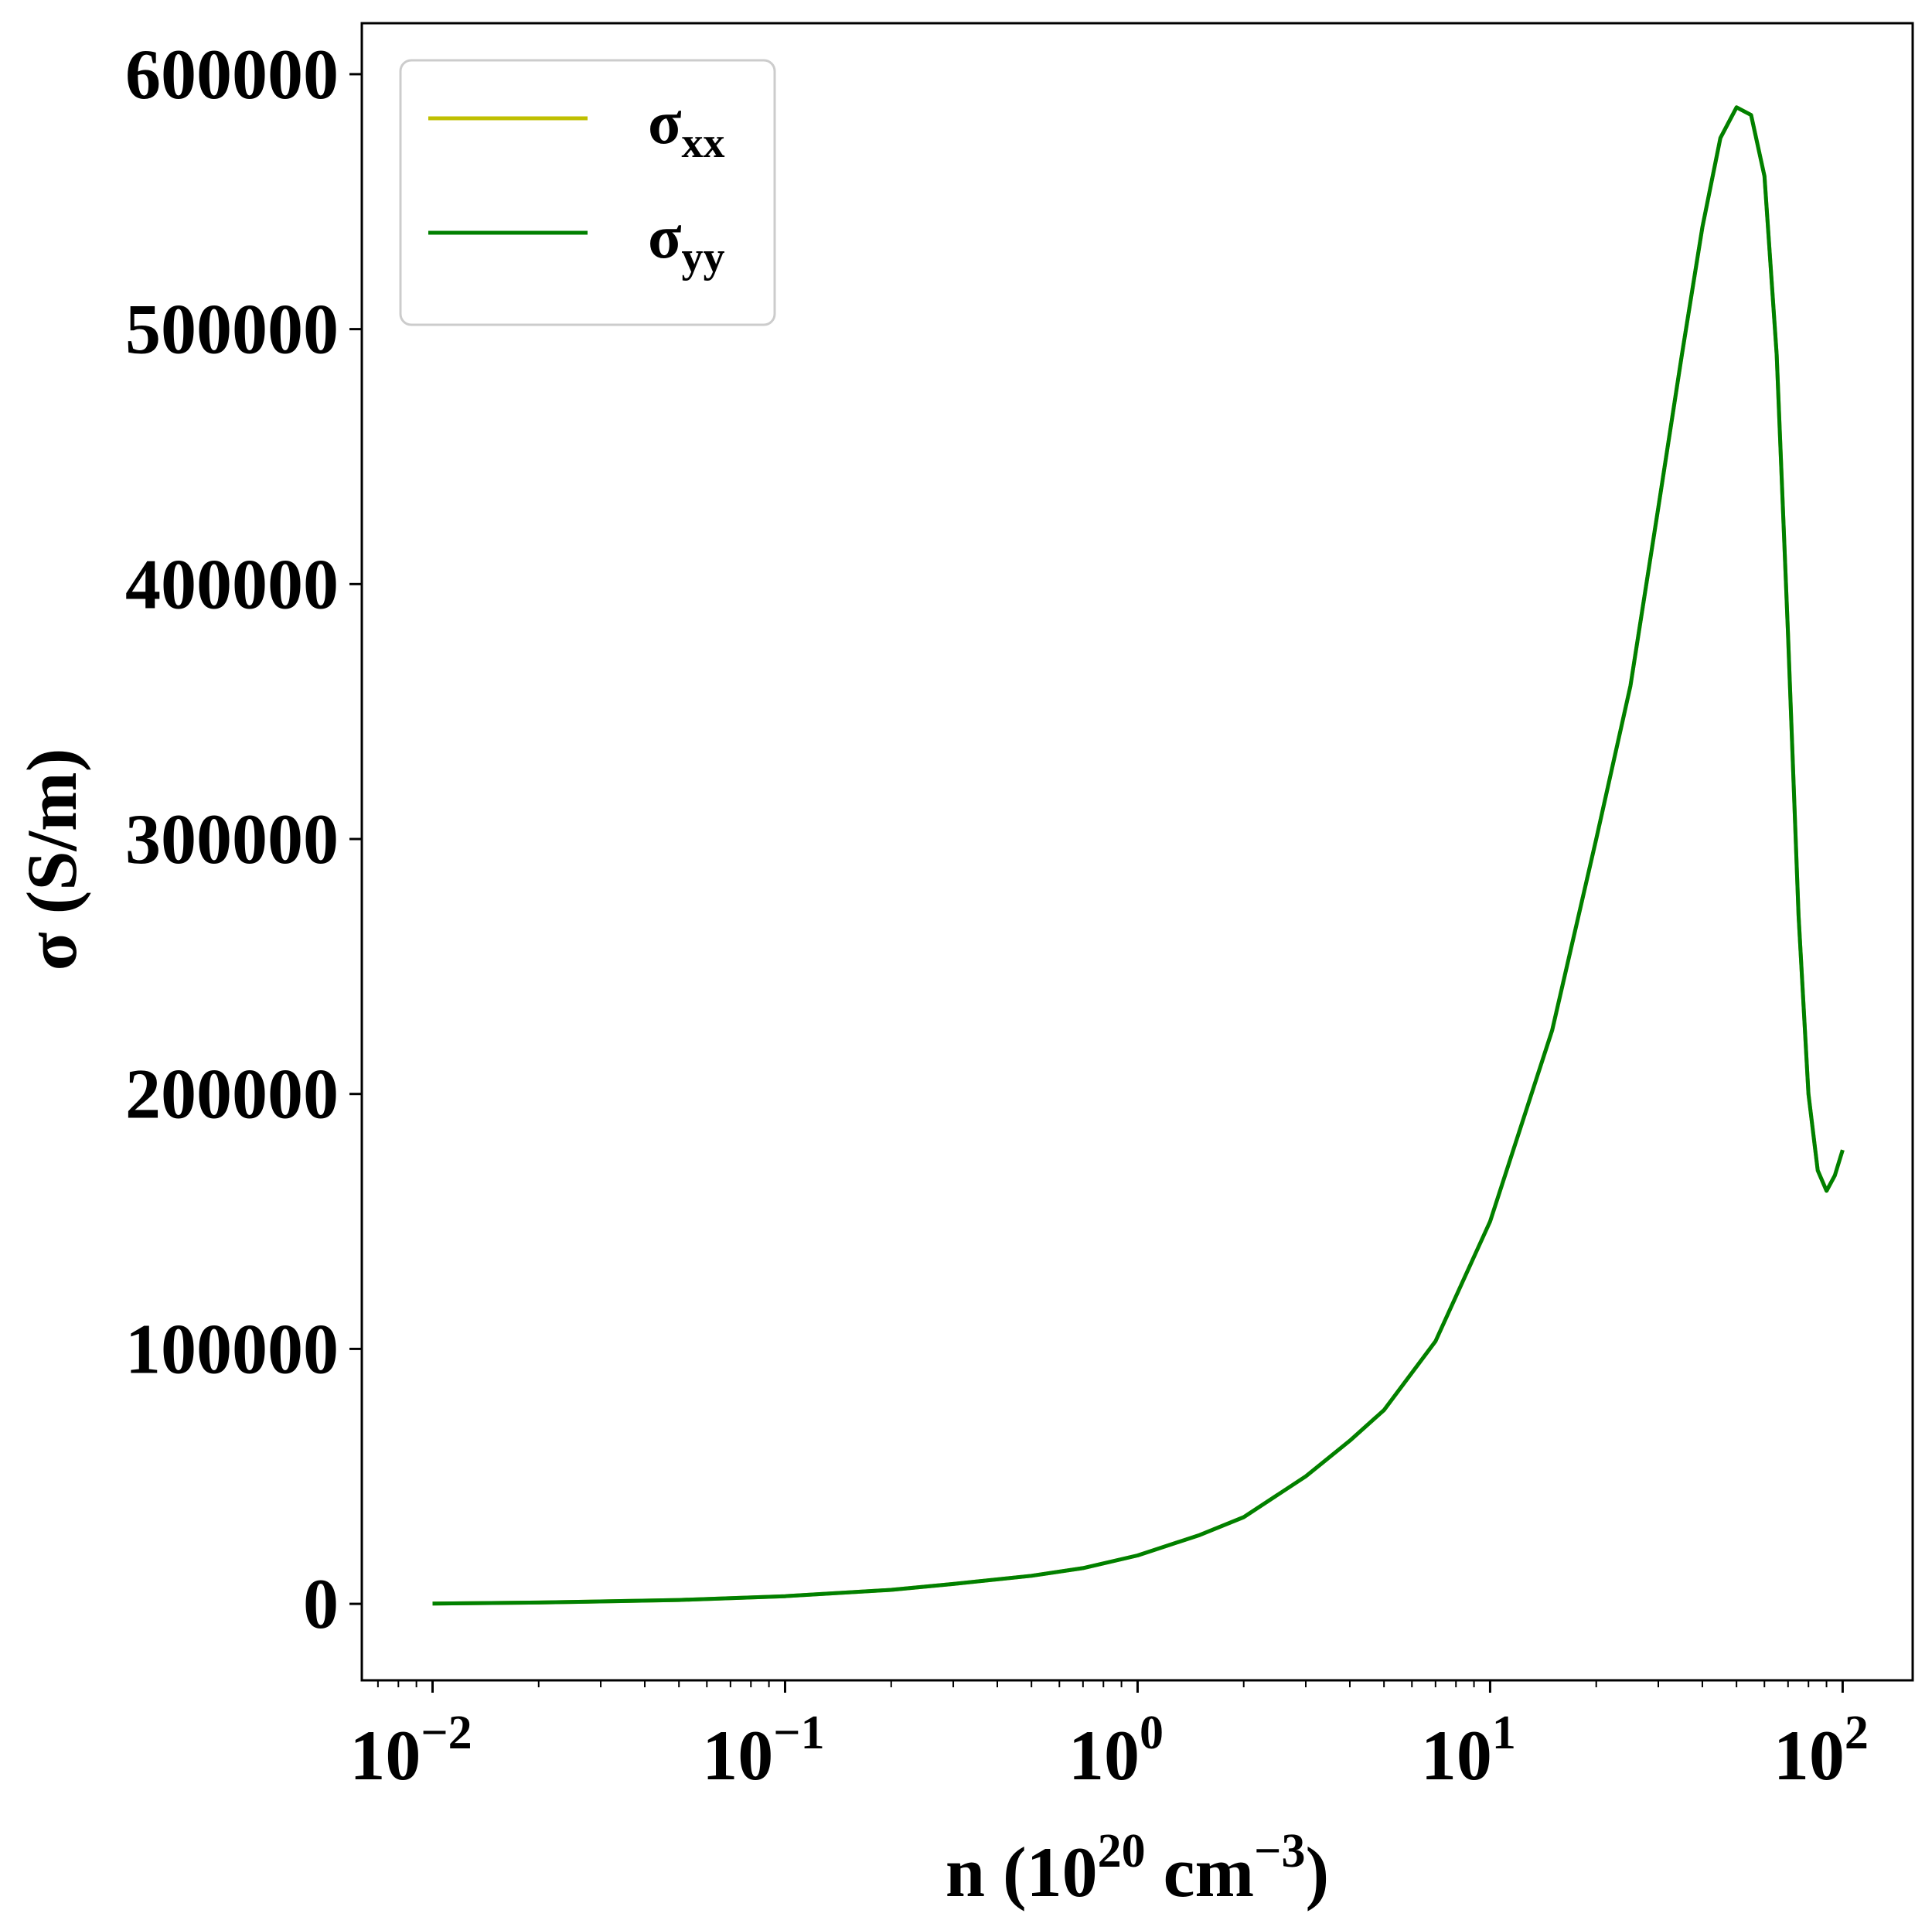 The width and height of the screenshot is (1932, 1927). Describe the element at coordinates (446, 1733) in the screenshot. I see `x-tick-label-exponent: −2` at that location.